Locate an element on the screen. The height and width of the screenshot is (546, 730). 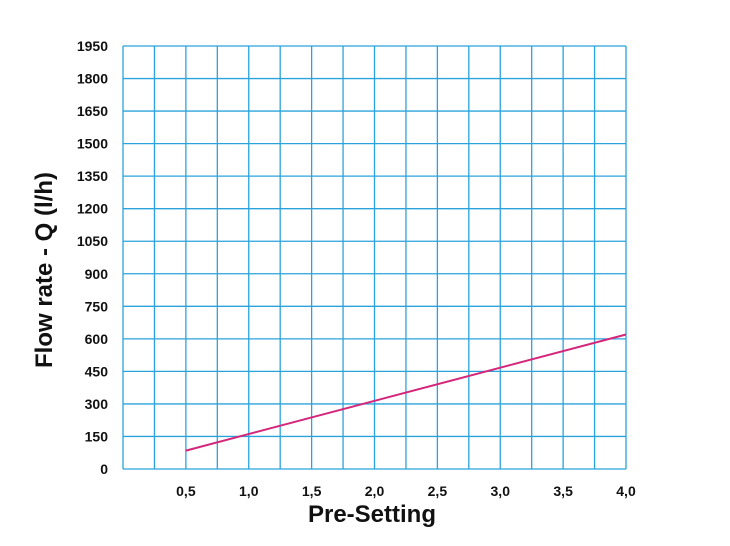
x-tick-label-5: 3,0 is located at coordinates (501, 491).